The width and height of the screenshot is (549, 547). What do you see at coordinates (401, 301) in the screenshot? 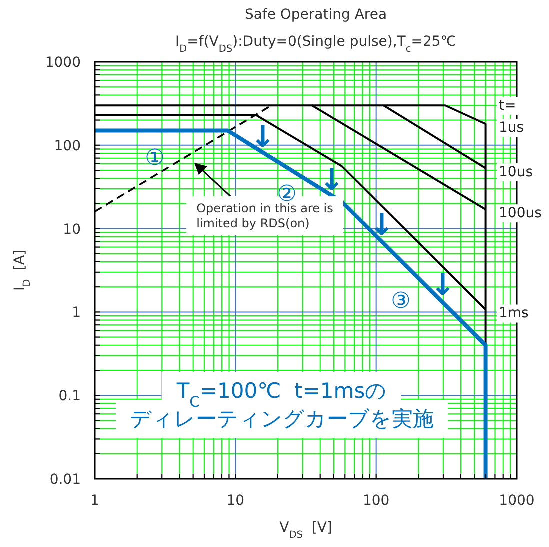
I see `annotation: ③` at bounding box center [401, 301].